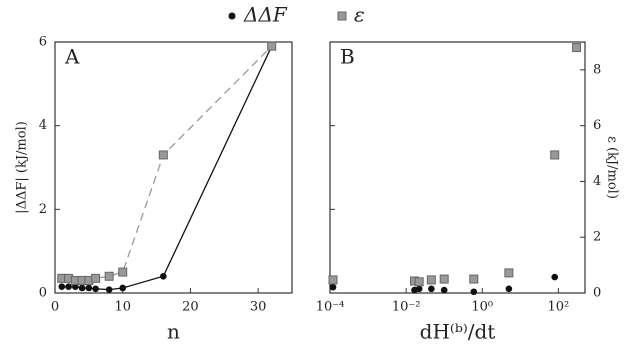 The width and height of the screenshot is (626, 352). What do you see at coordinates (597, 181) in the screenshot?
I see `y2-tick-label: 4` at bounding box center [597, 181].